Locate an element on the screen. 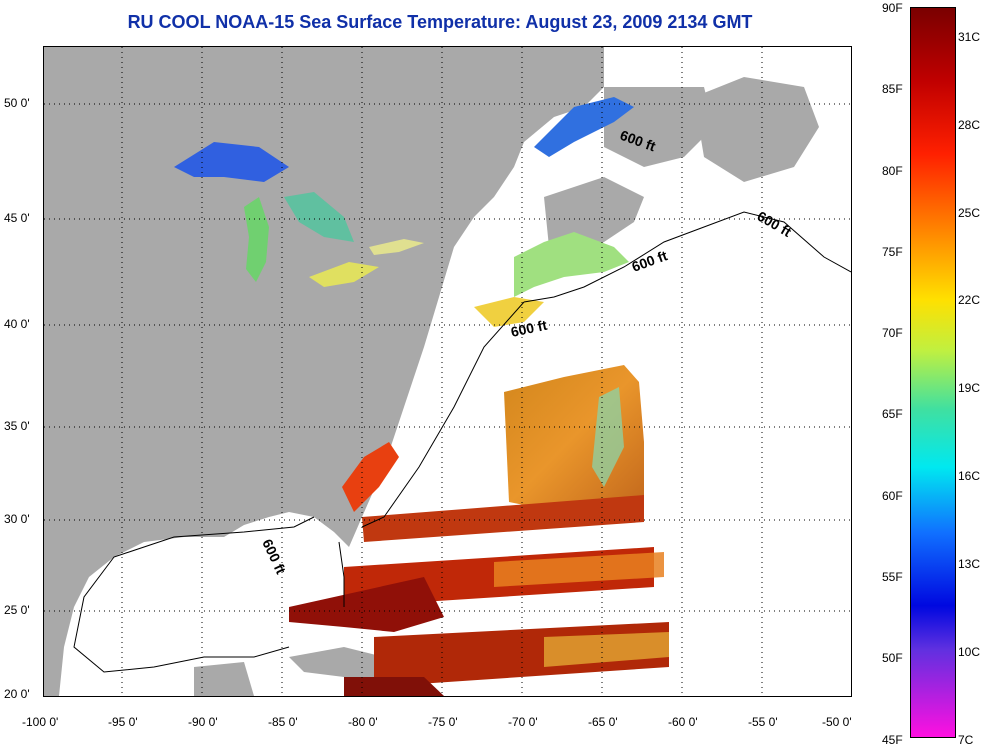 This screenshot has height=754, width=984. contour-600ft-atlantic is located at coordinates (687, 257).